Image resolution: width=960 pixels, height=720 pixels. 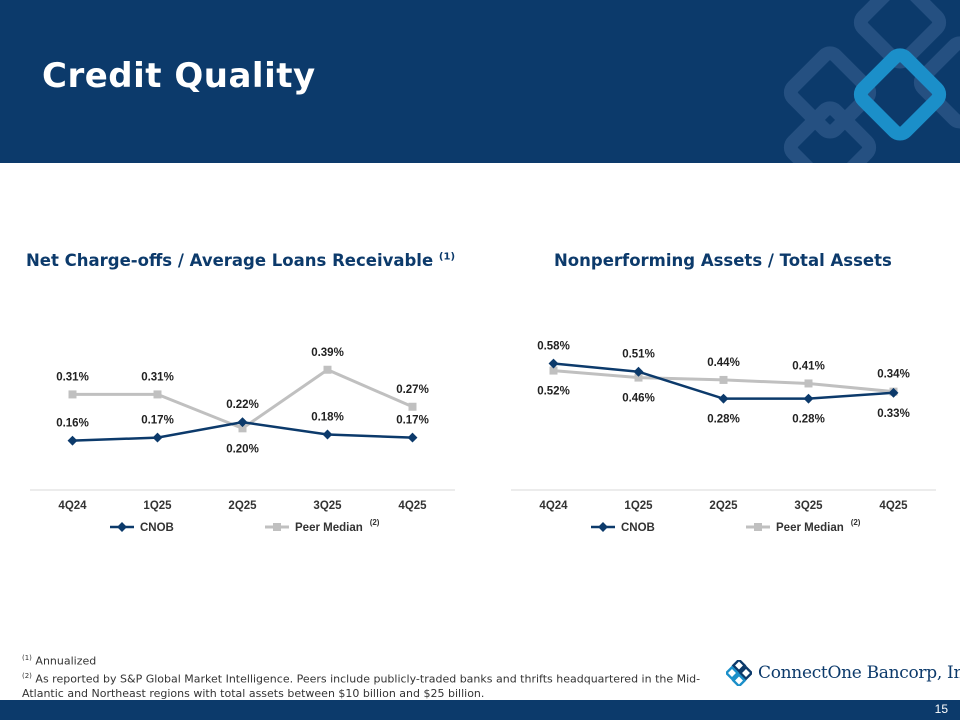 What do you see at coordinates (723, 363) in the screenshot?
I see `data-label: 0.44%` at bounding box center [723, 363].